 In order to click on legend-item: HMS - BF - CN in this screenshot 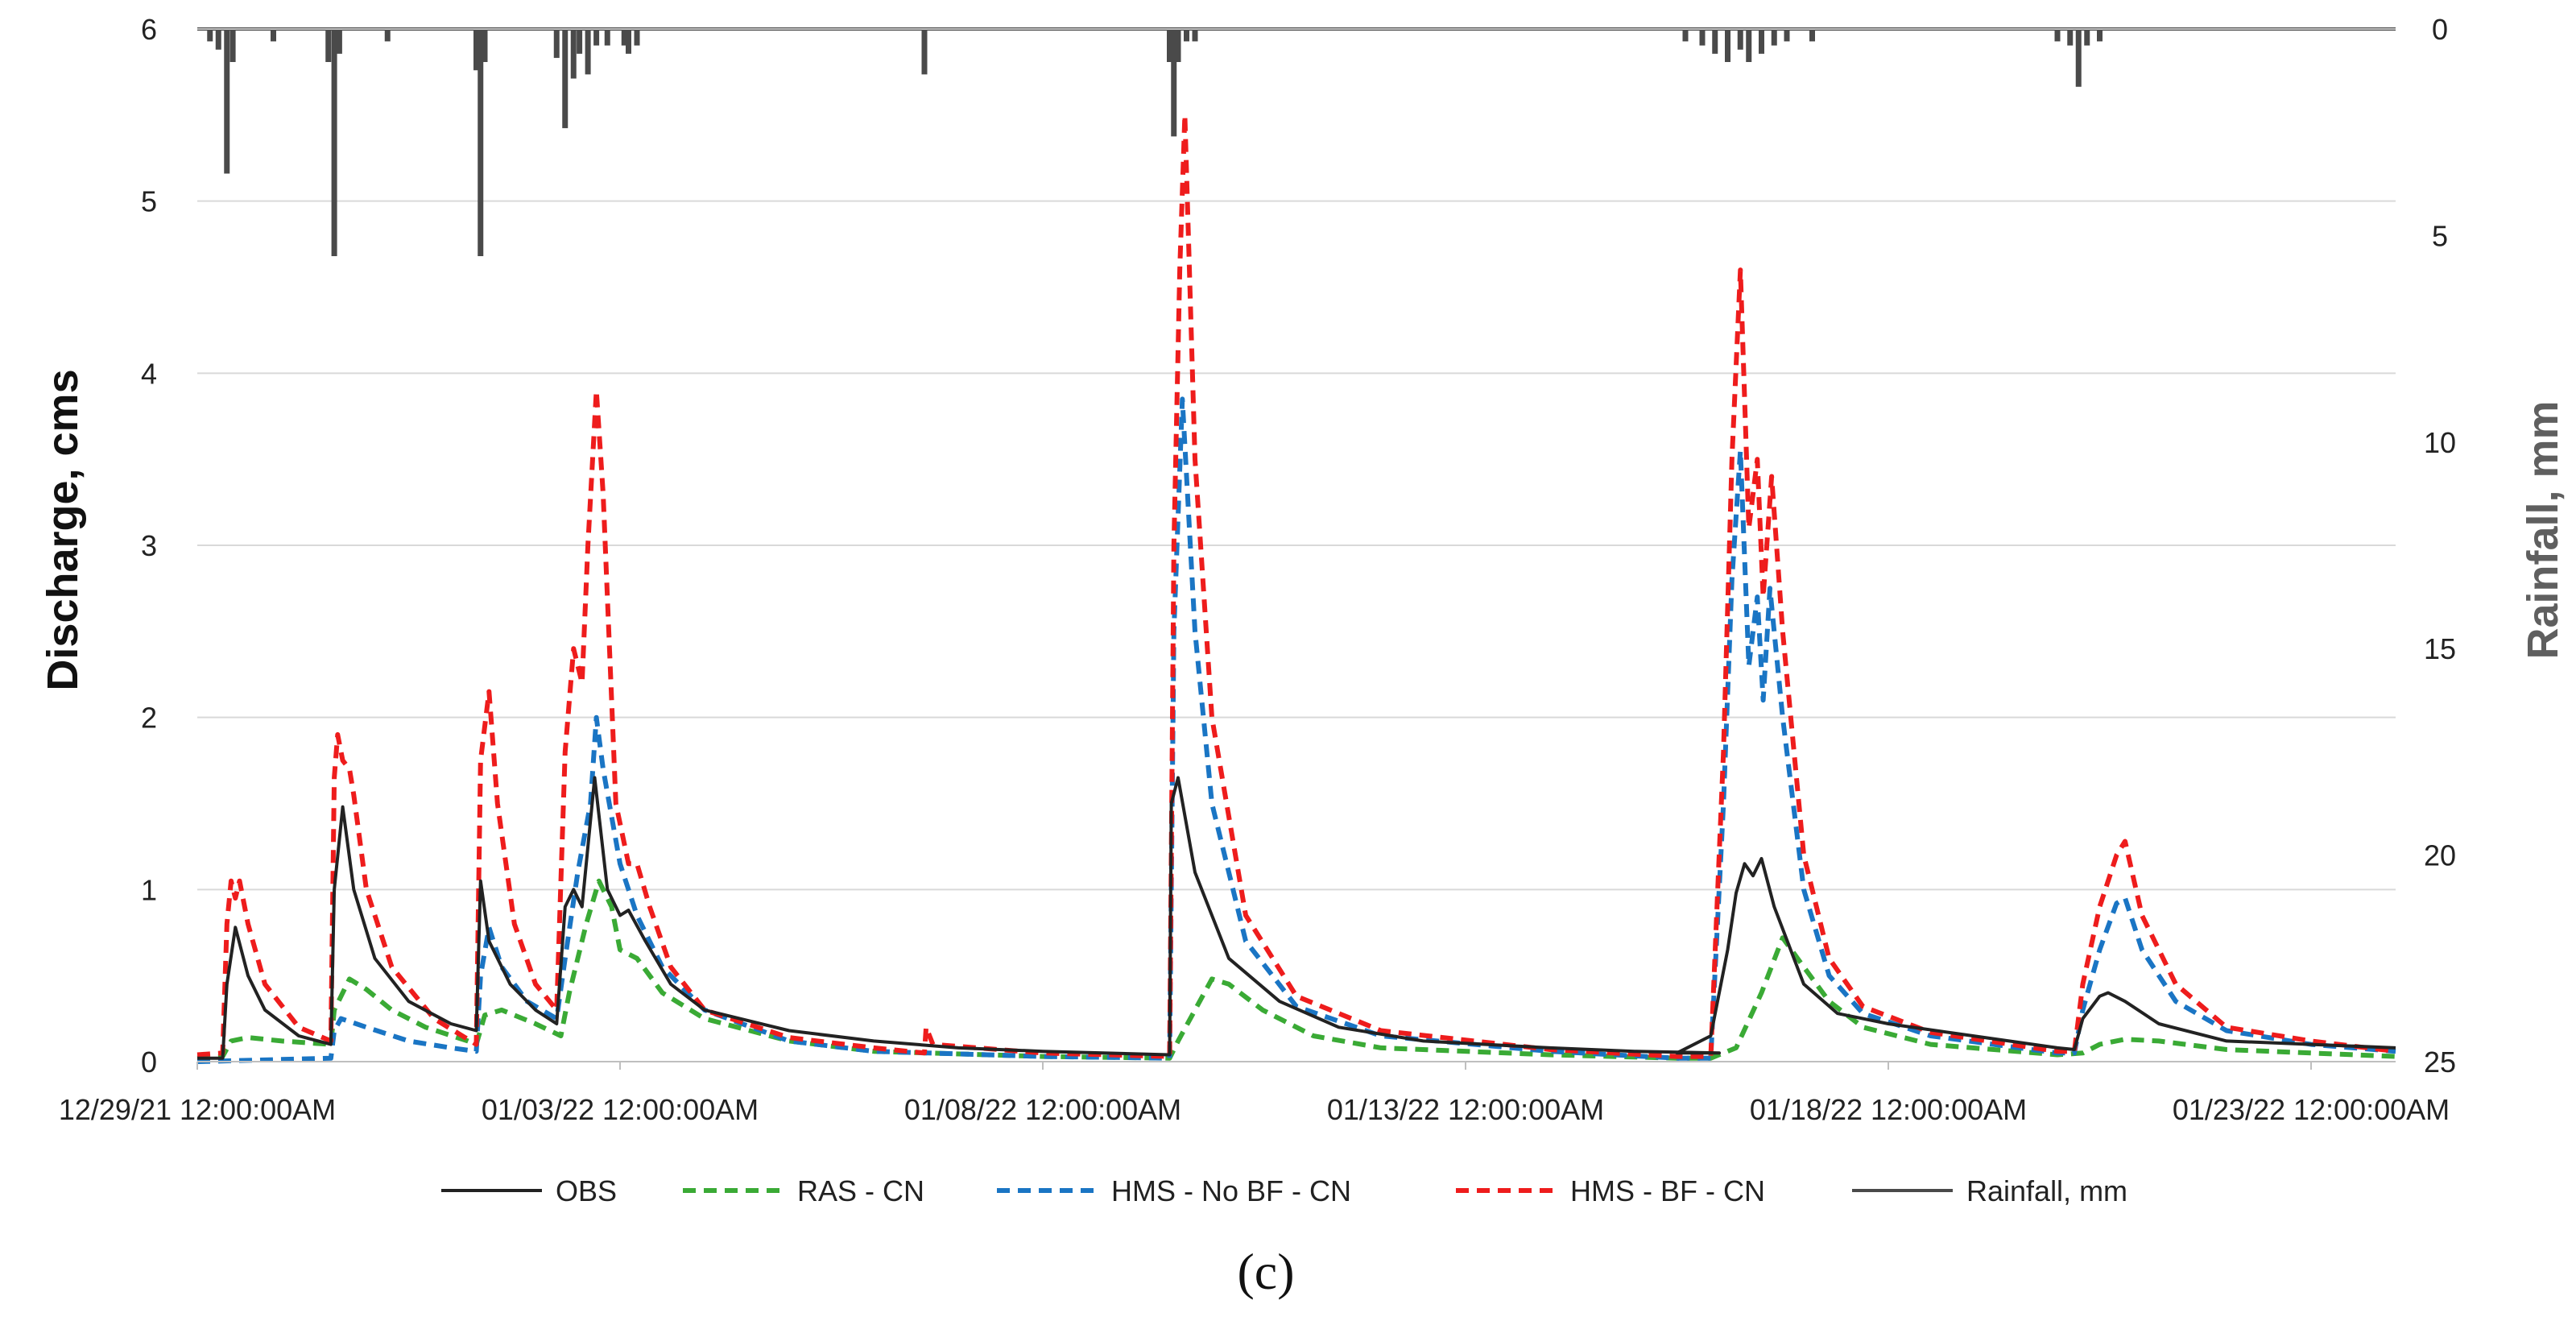, I will do `click(1611, 1190)`.